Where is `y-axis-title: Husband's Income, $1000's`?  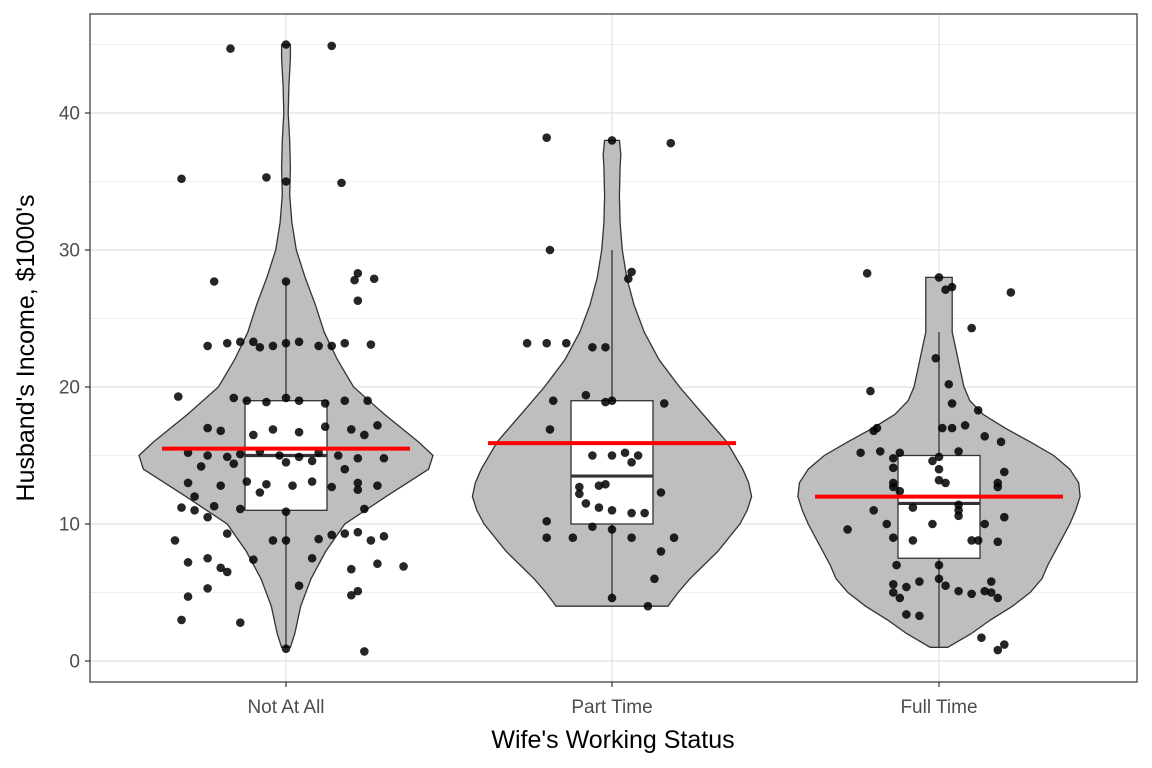
y-axis-title: Husband's Income, $1000's is located at coordinates (26, 348).